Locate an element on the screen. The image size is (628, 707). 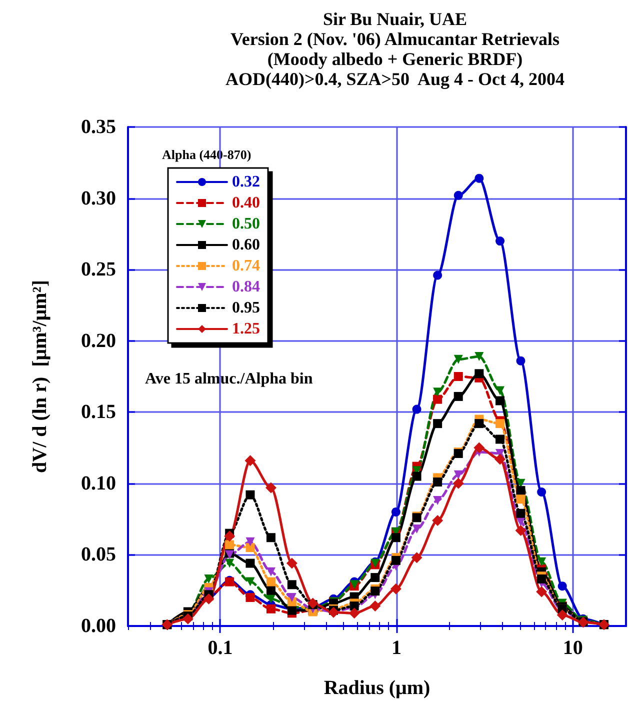
chart-title: Sir Bu Nuair, UAE Version 2 (Nov. '06) Almucantar Retrievals (Moody albedo + Generic BRDF) AOD(440)>0.4, SZA>50 Aug 4 - Oct 4, 2004 is located at coordinates (395, 49).